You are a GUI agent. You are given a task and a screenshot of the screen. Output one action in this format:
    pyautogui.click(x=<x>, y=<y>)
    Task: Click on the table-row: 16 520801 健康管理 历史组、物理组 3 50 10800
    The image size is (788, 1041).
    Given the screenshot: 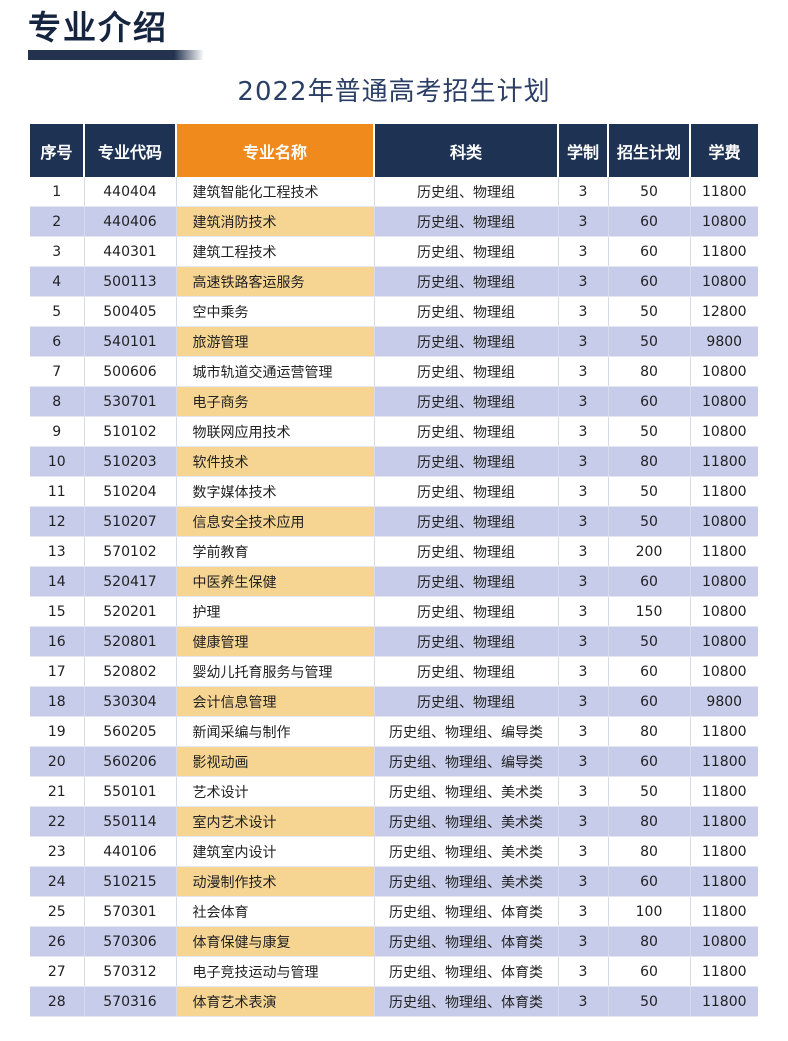 What is the action you would take?
    pyautogui.click(x=394, y=641)
    